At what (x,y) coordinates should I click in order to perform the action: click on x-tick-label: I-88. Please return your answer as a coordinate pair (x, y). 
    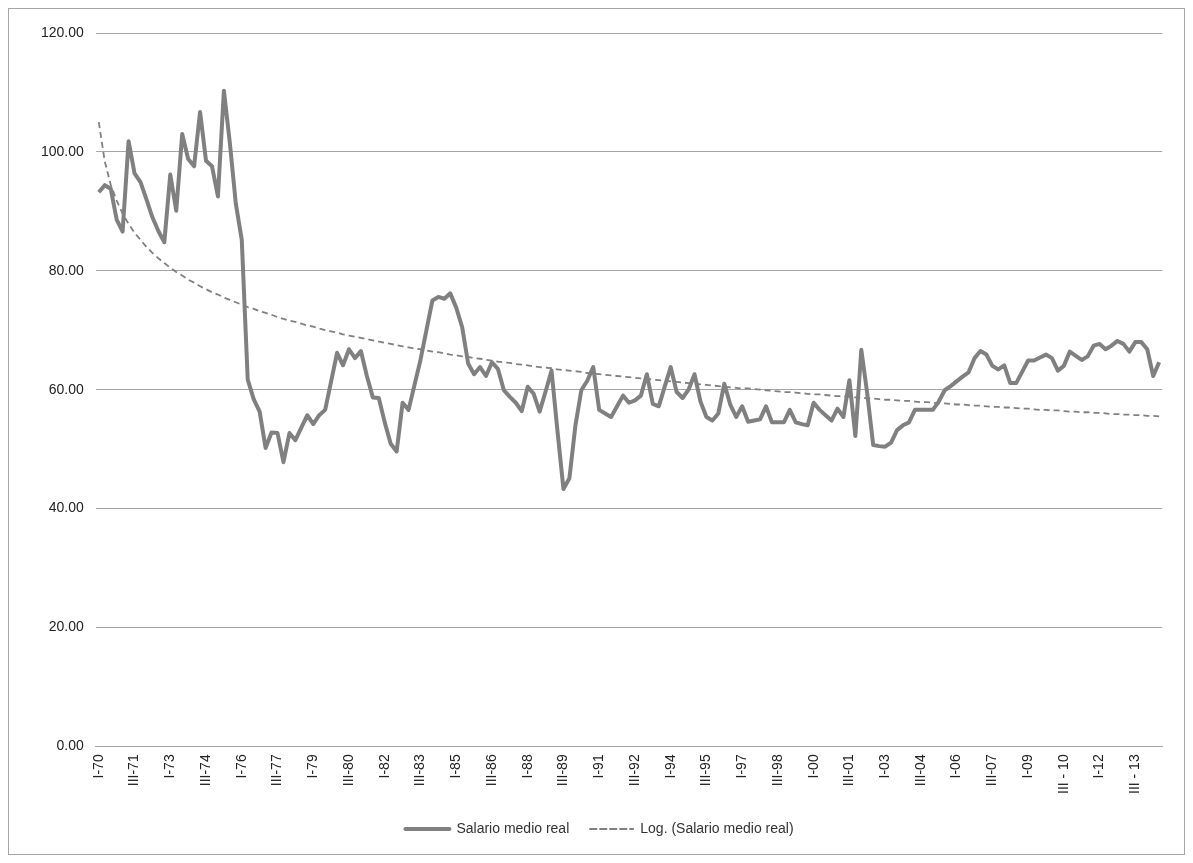
    Looking at the image, I should click on (526, 766).